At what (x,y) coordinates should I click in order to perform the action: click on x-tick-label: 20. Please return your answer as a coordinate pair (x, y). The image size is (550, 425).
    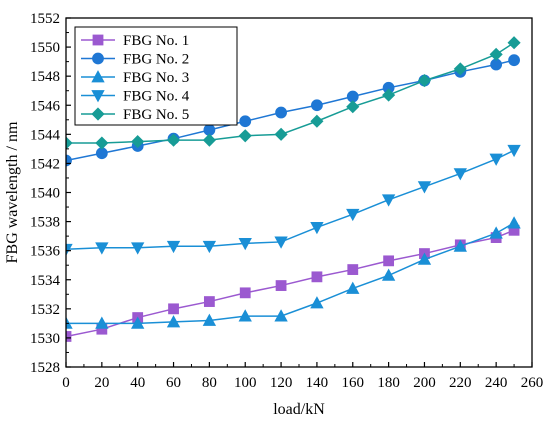
    Looking at the image, I should click on (101, 383).